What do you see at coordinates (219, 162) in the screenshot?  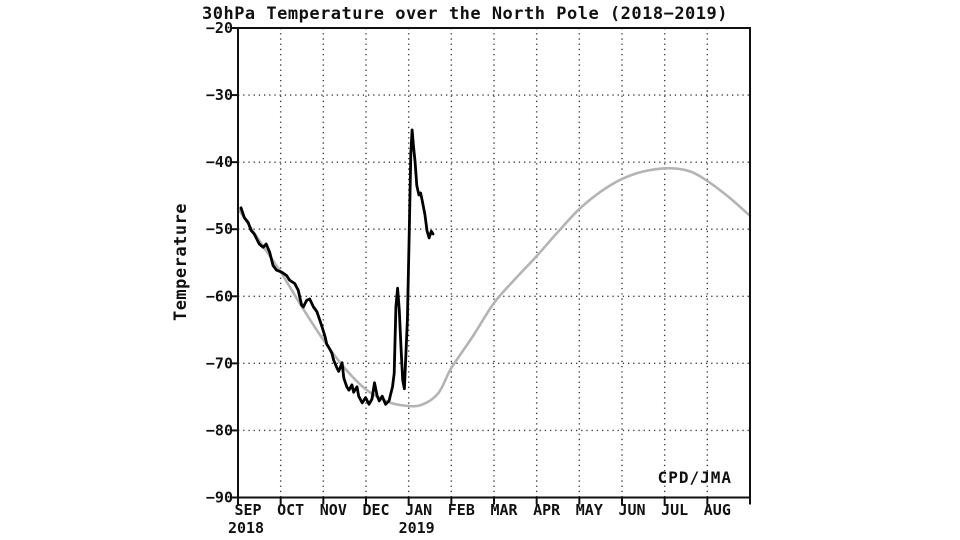 I see `y-tick-label: −40` at bounding box center [219, 162].